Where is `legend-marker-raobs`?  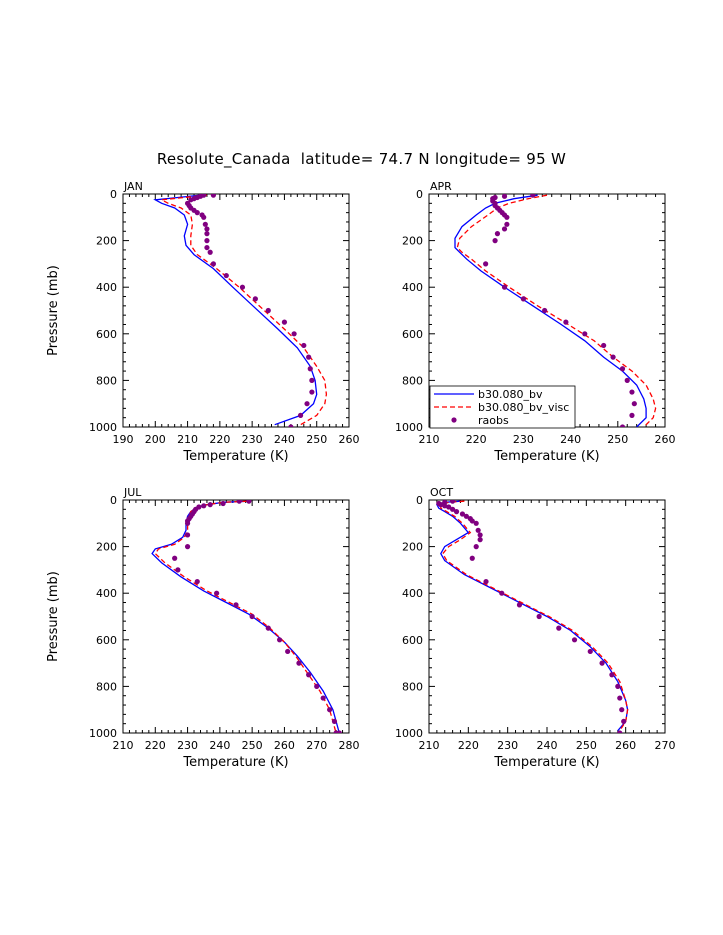
legend-marker-raobs is located at coordinates (454, 420).